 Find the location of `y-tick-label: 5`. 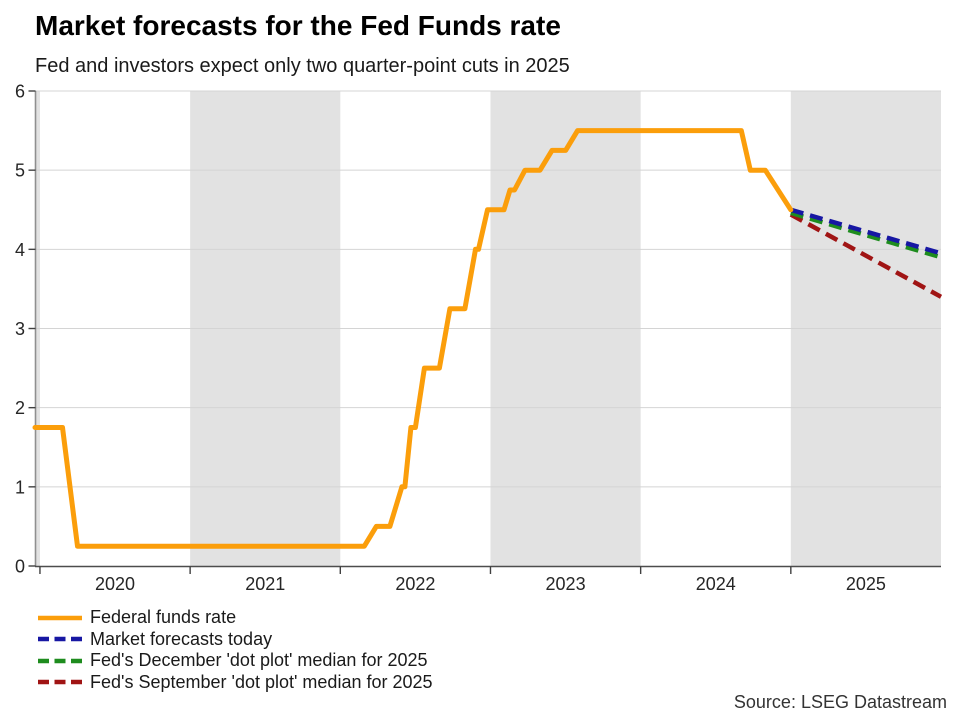

y-tick-label: 5 is located at coordinates (20, 171).